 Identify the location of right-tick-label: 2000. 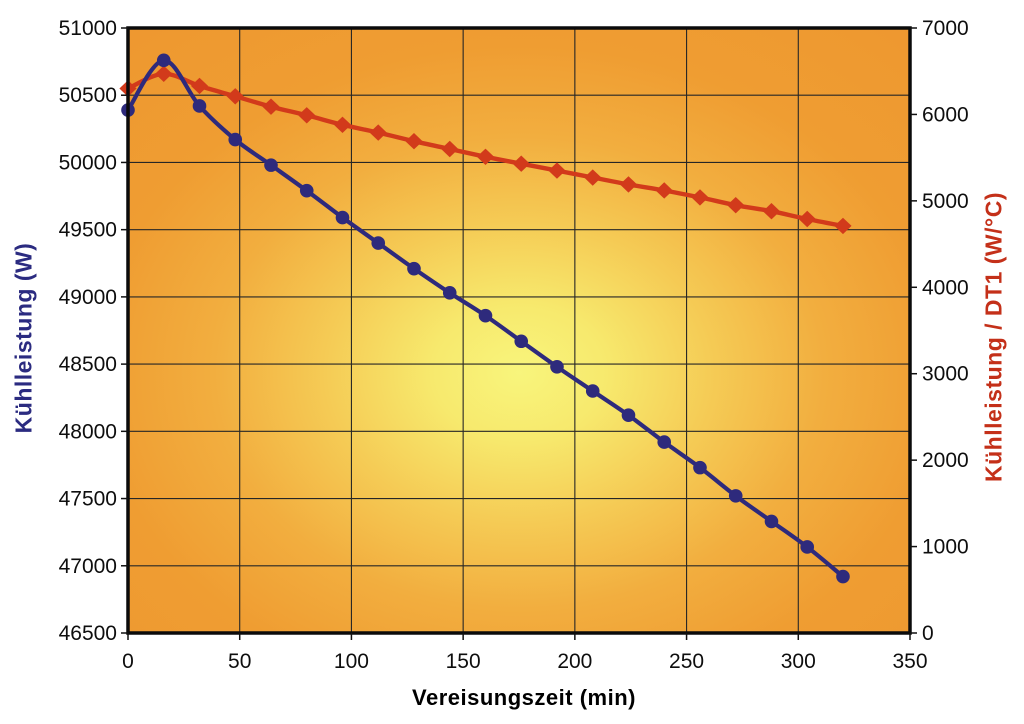
(945, 460).